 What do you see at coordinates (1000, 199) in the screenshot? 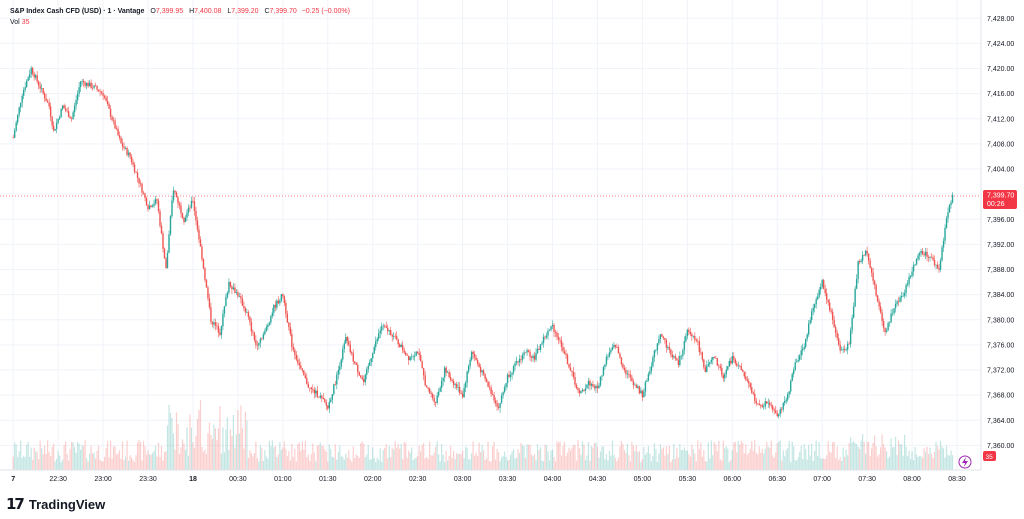
I see `last-price-tag: 7,399.70 00:26` at bounding box center [1000, 199].